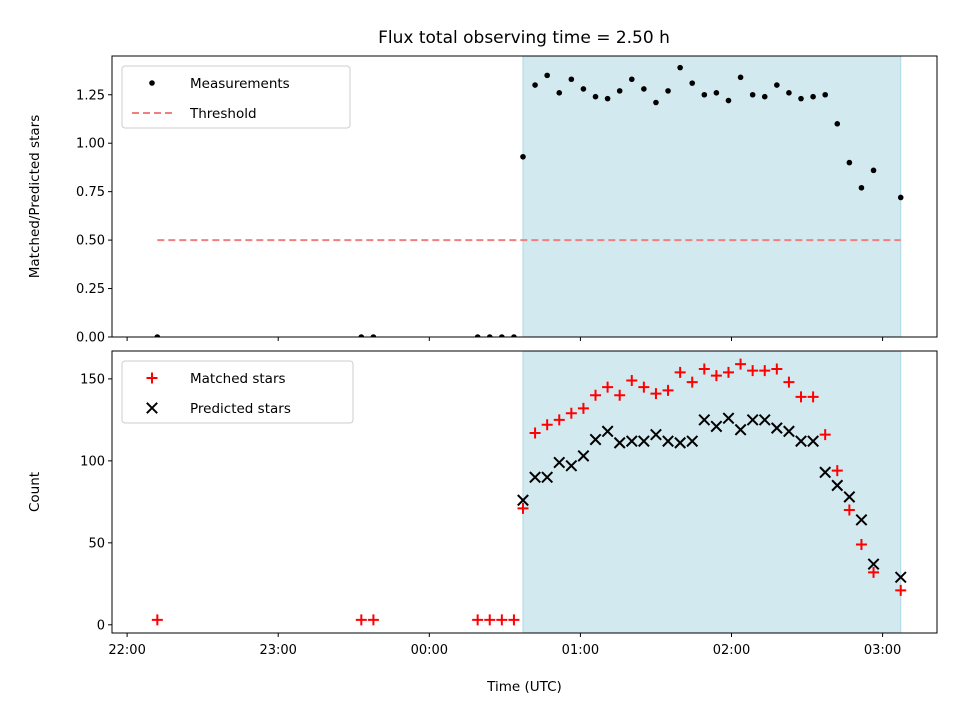  Describe the element at coordinates (35, 492) in the screenshot. I see `y-axis-label: Count` at that location.